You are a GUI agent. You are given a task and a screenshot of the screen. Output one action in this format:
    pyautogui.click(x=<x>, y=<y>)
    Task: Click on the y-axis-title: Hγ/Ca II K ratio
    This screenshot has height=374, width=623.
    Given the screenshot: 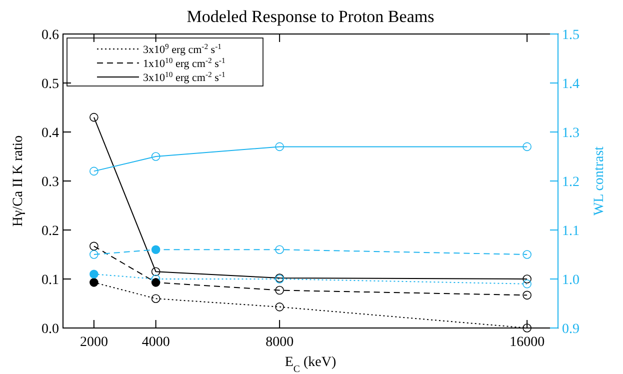 What is the action you would take?
    pyautogui.click(x=18, y=181)
    